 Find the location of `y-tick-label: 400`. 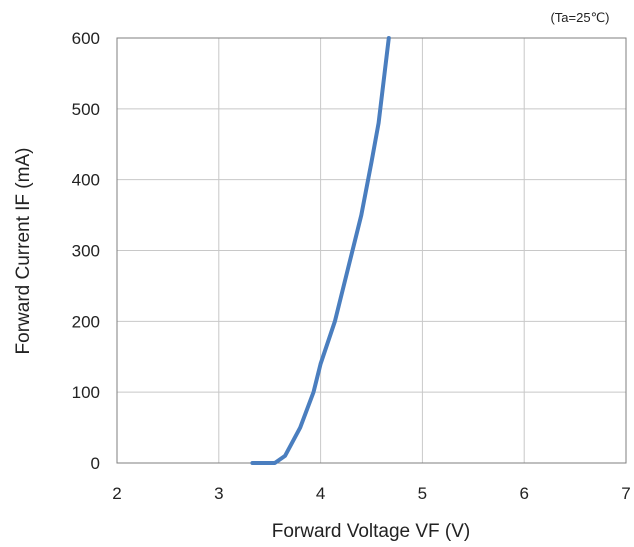

y-tick-label: 400 is located at coordinates (86, 180).